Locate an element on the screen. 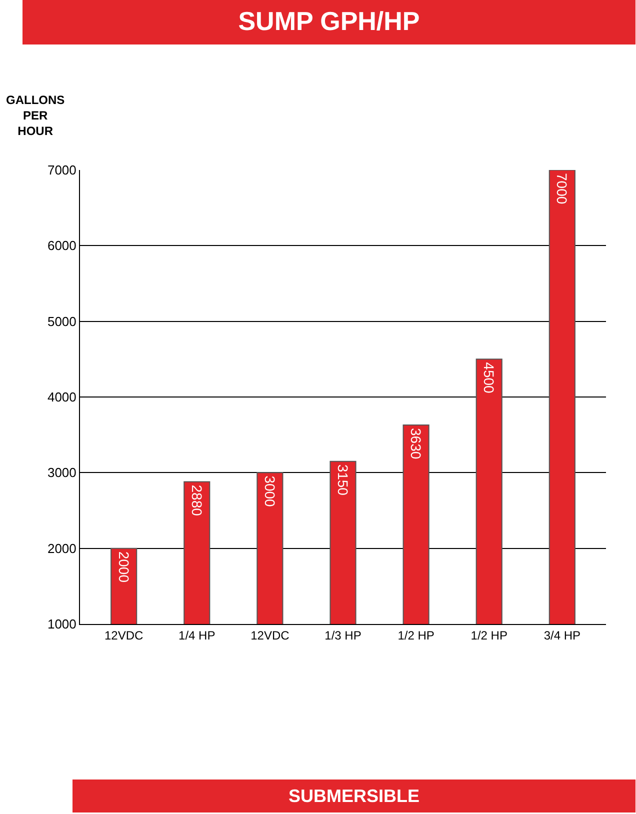 Image resolution: width=636 pixels, height=814 pixels. text: SUBMERSIBLE is located at coordinates (354, 796).